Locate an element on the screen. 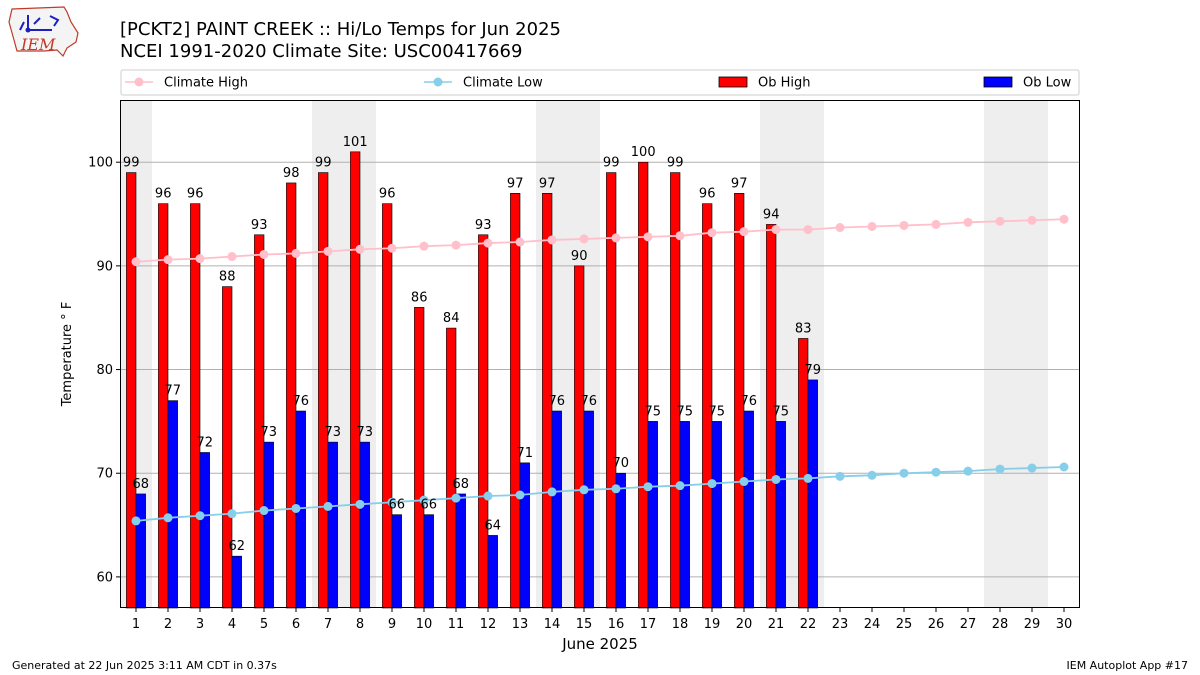  ob-high-label: 94 is located at coordinates (771, 214).